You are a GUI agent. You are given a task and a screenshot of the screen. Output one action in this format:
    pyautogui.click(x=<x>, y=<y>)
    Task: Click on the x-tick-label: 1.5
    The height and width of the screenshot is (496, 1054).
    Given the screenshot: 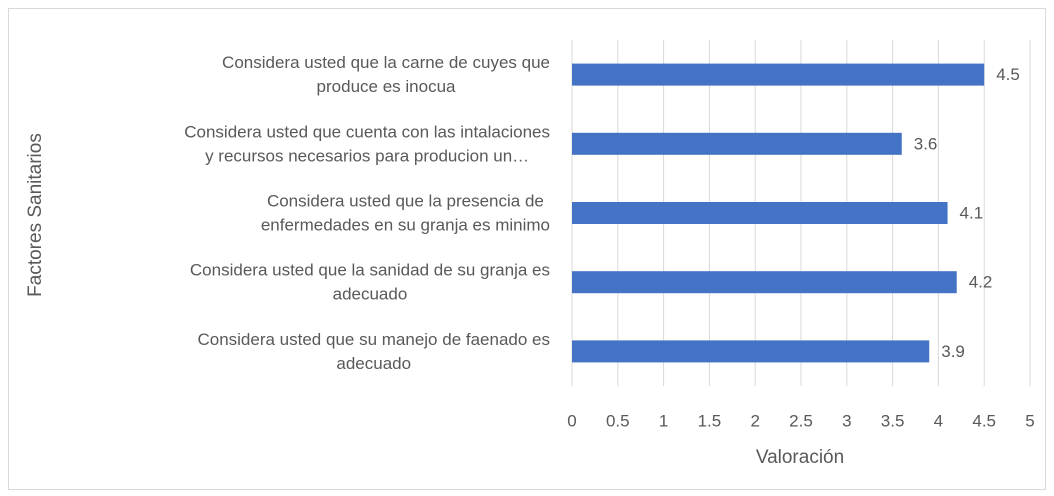 What is the action you would take?
    pyautogui.click(x=710, y=420)
    